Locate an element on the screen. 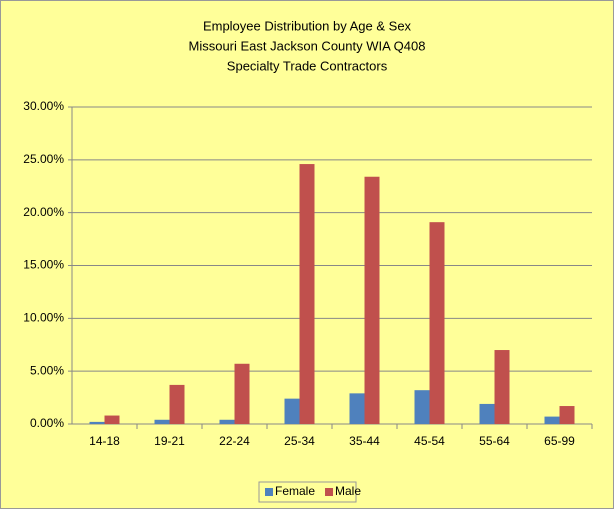 Image resolution: width=615 pixels, height=510 pixels. x-tick-label: 14-18 is located at coordinates (104, 441).